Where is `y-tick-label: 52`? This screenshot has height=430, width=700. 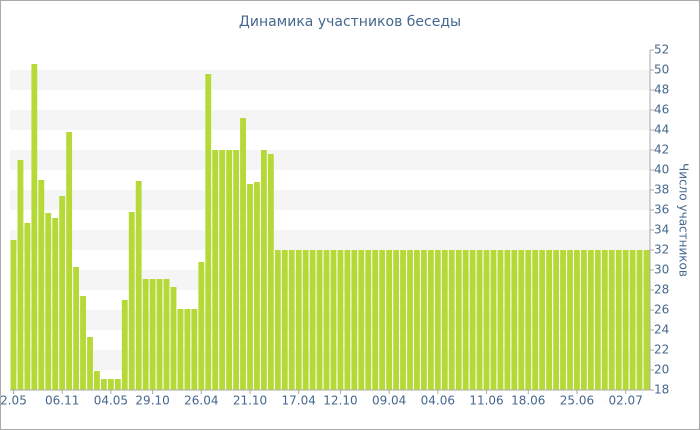 y-tick-label: 52 is located at coordinates (661, 50).